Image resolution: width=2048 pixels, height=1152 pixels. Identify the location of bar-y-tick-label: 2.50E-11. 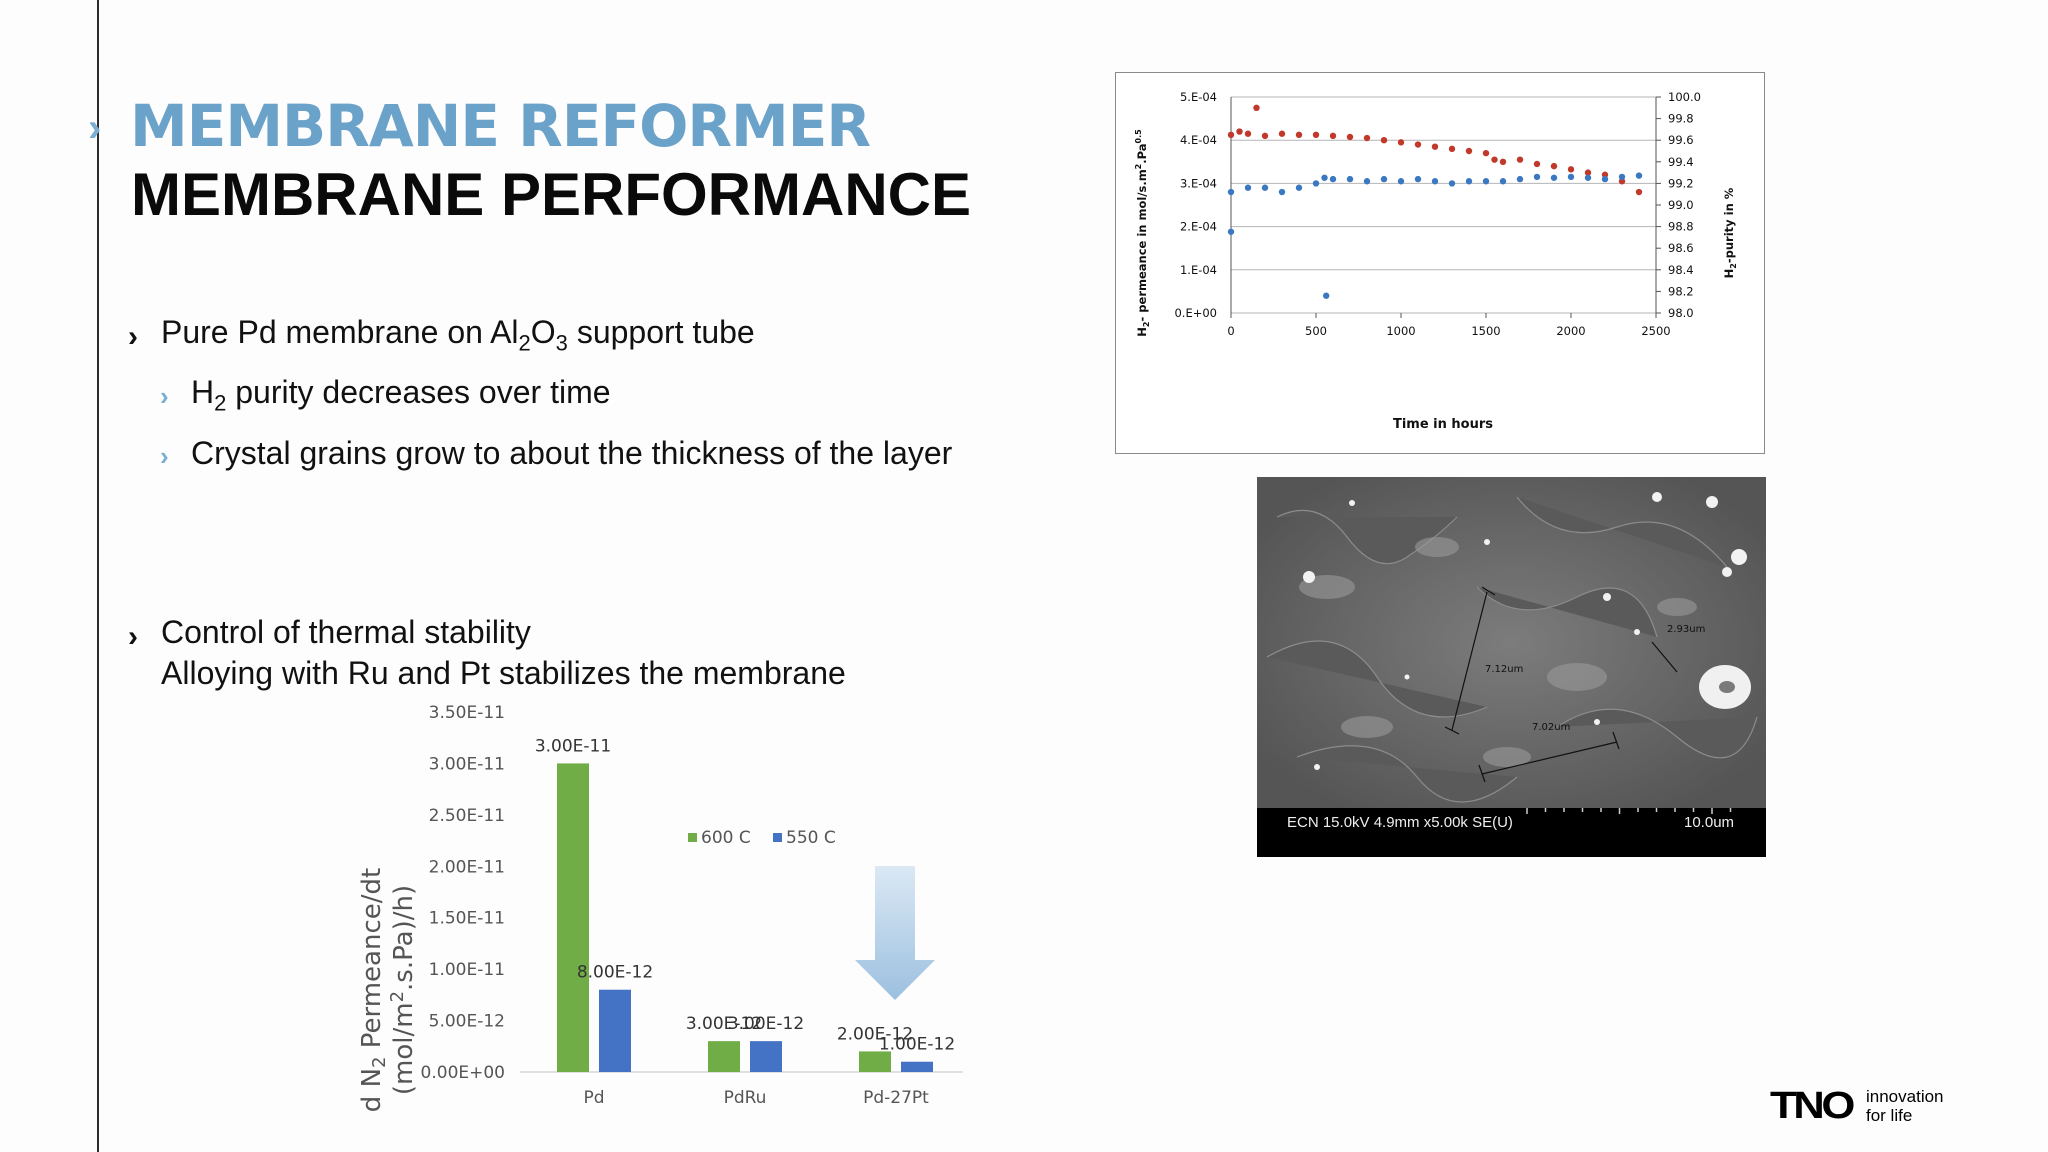
(467, 816).